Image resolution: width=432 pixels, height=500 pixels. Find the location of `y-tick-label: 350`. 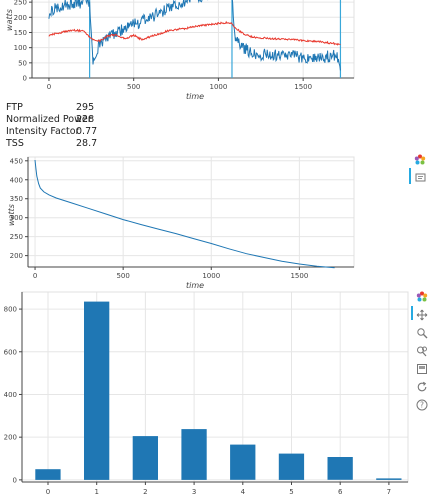

y-tick-label: 350 is located at coordinates (16, 199).